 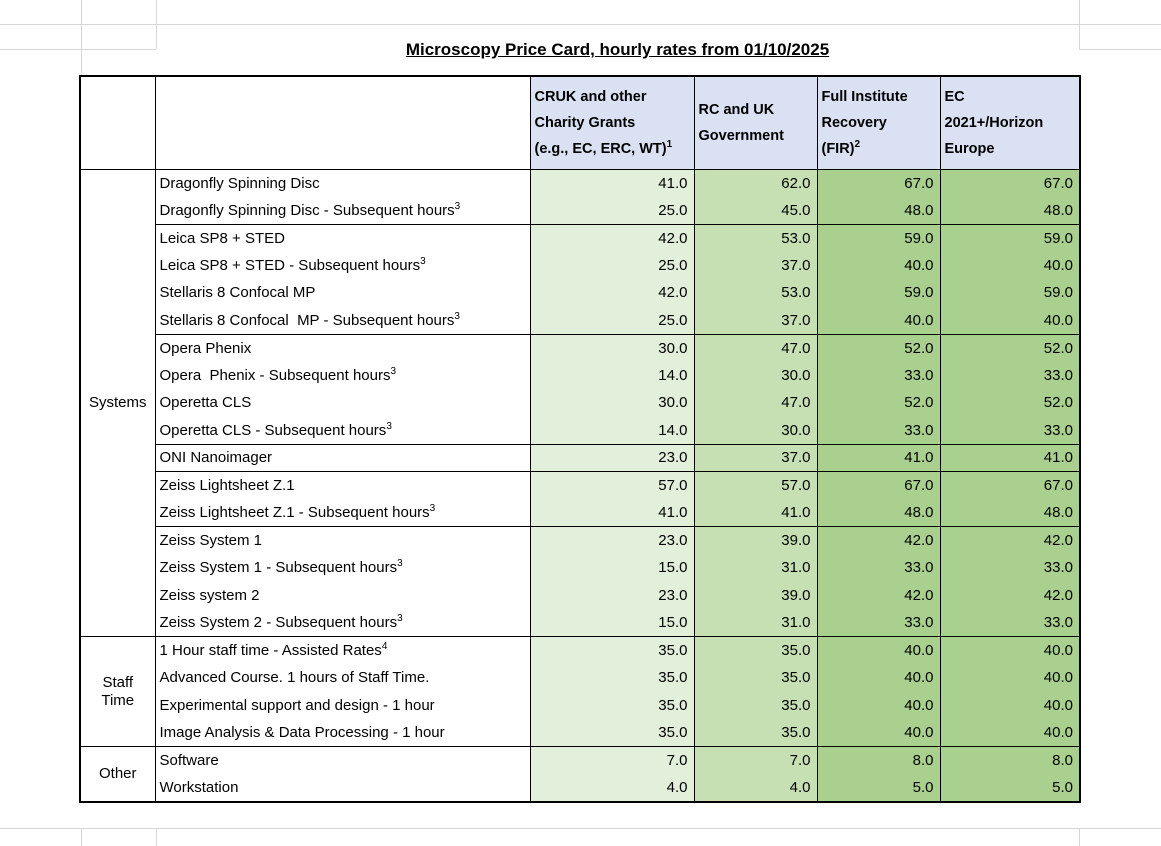 What do you see at coordinates (117, 774) in the screenshot?
I see `row-group-label: Other` at bounding box center [117, 774].